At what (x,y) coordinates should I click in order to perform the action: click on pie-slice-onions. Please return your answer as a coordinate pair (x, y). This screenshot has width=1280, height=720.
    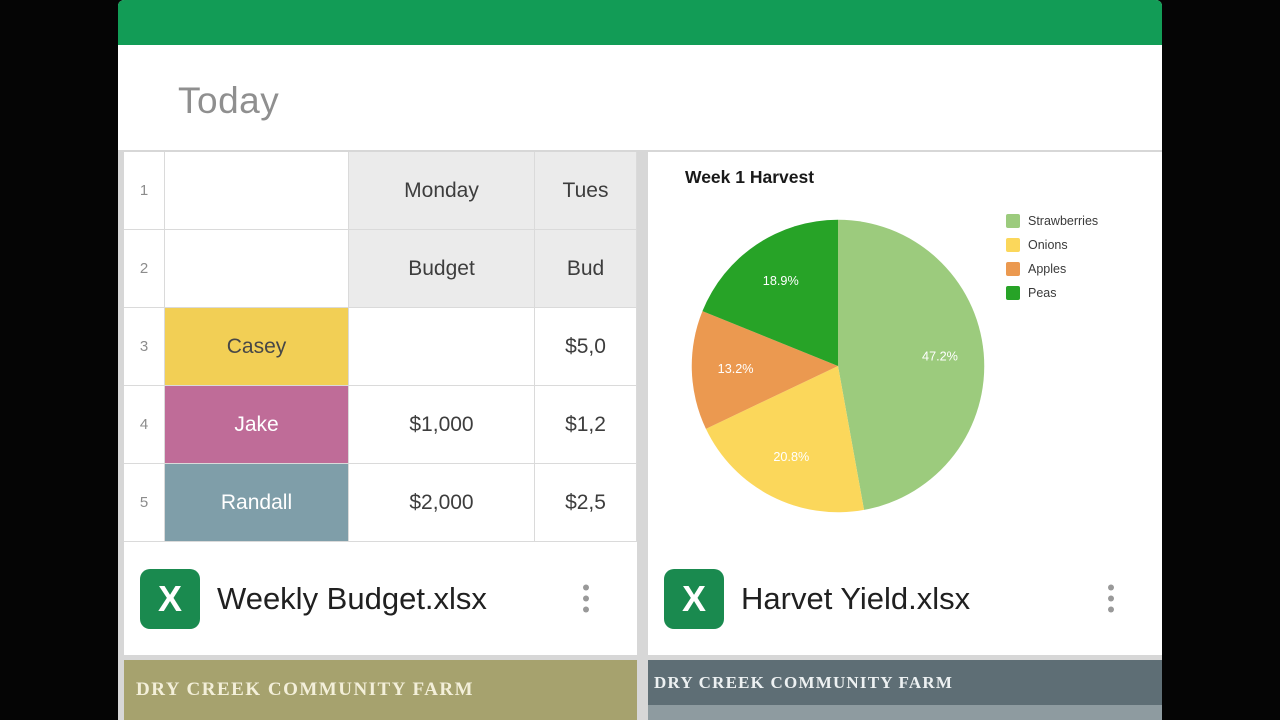
    Looking at the image, I should click on (785, 439).